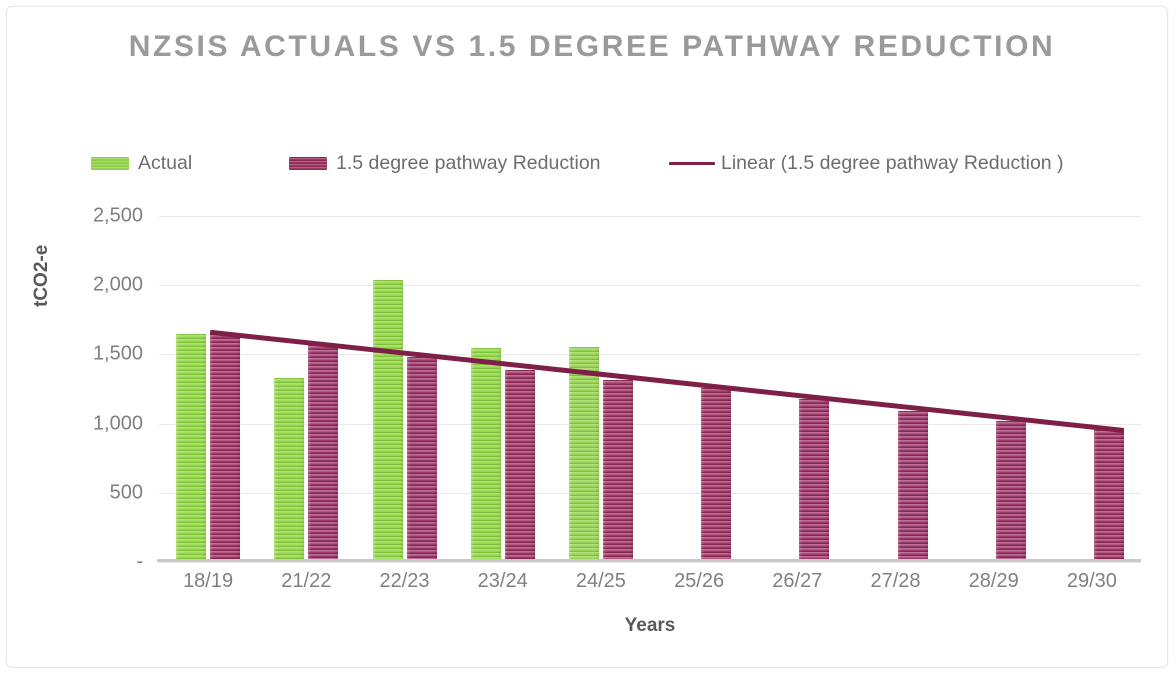  I want to click on x-axis-tick-label: 21/22, so click(306, 581).